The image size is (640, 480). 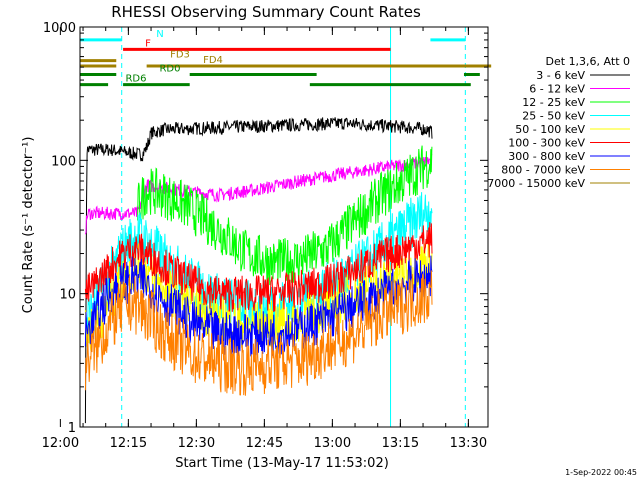 What do you see at coordinates (28, 225) in the screenshot?
I see `y-axis-title: Count Rate (s⁻¹ detector⁻¹)` at bounding box center [28, 225].